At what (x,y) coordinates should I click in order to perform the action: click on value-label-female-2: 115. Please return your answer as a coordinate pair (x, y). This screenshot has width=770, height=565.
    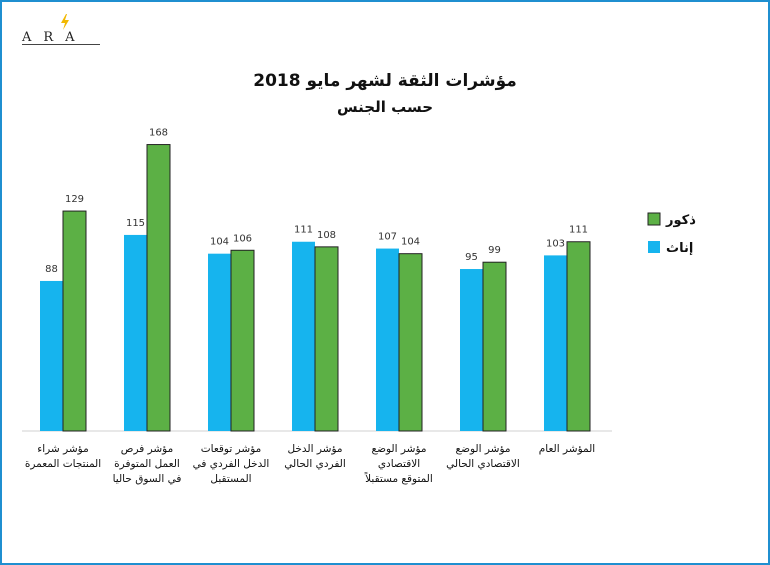
    Looking at the image, I should click on (135, 223).